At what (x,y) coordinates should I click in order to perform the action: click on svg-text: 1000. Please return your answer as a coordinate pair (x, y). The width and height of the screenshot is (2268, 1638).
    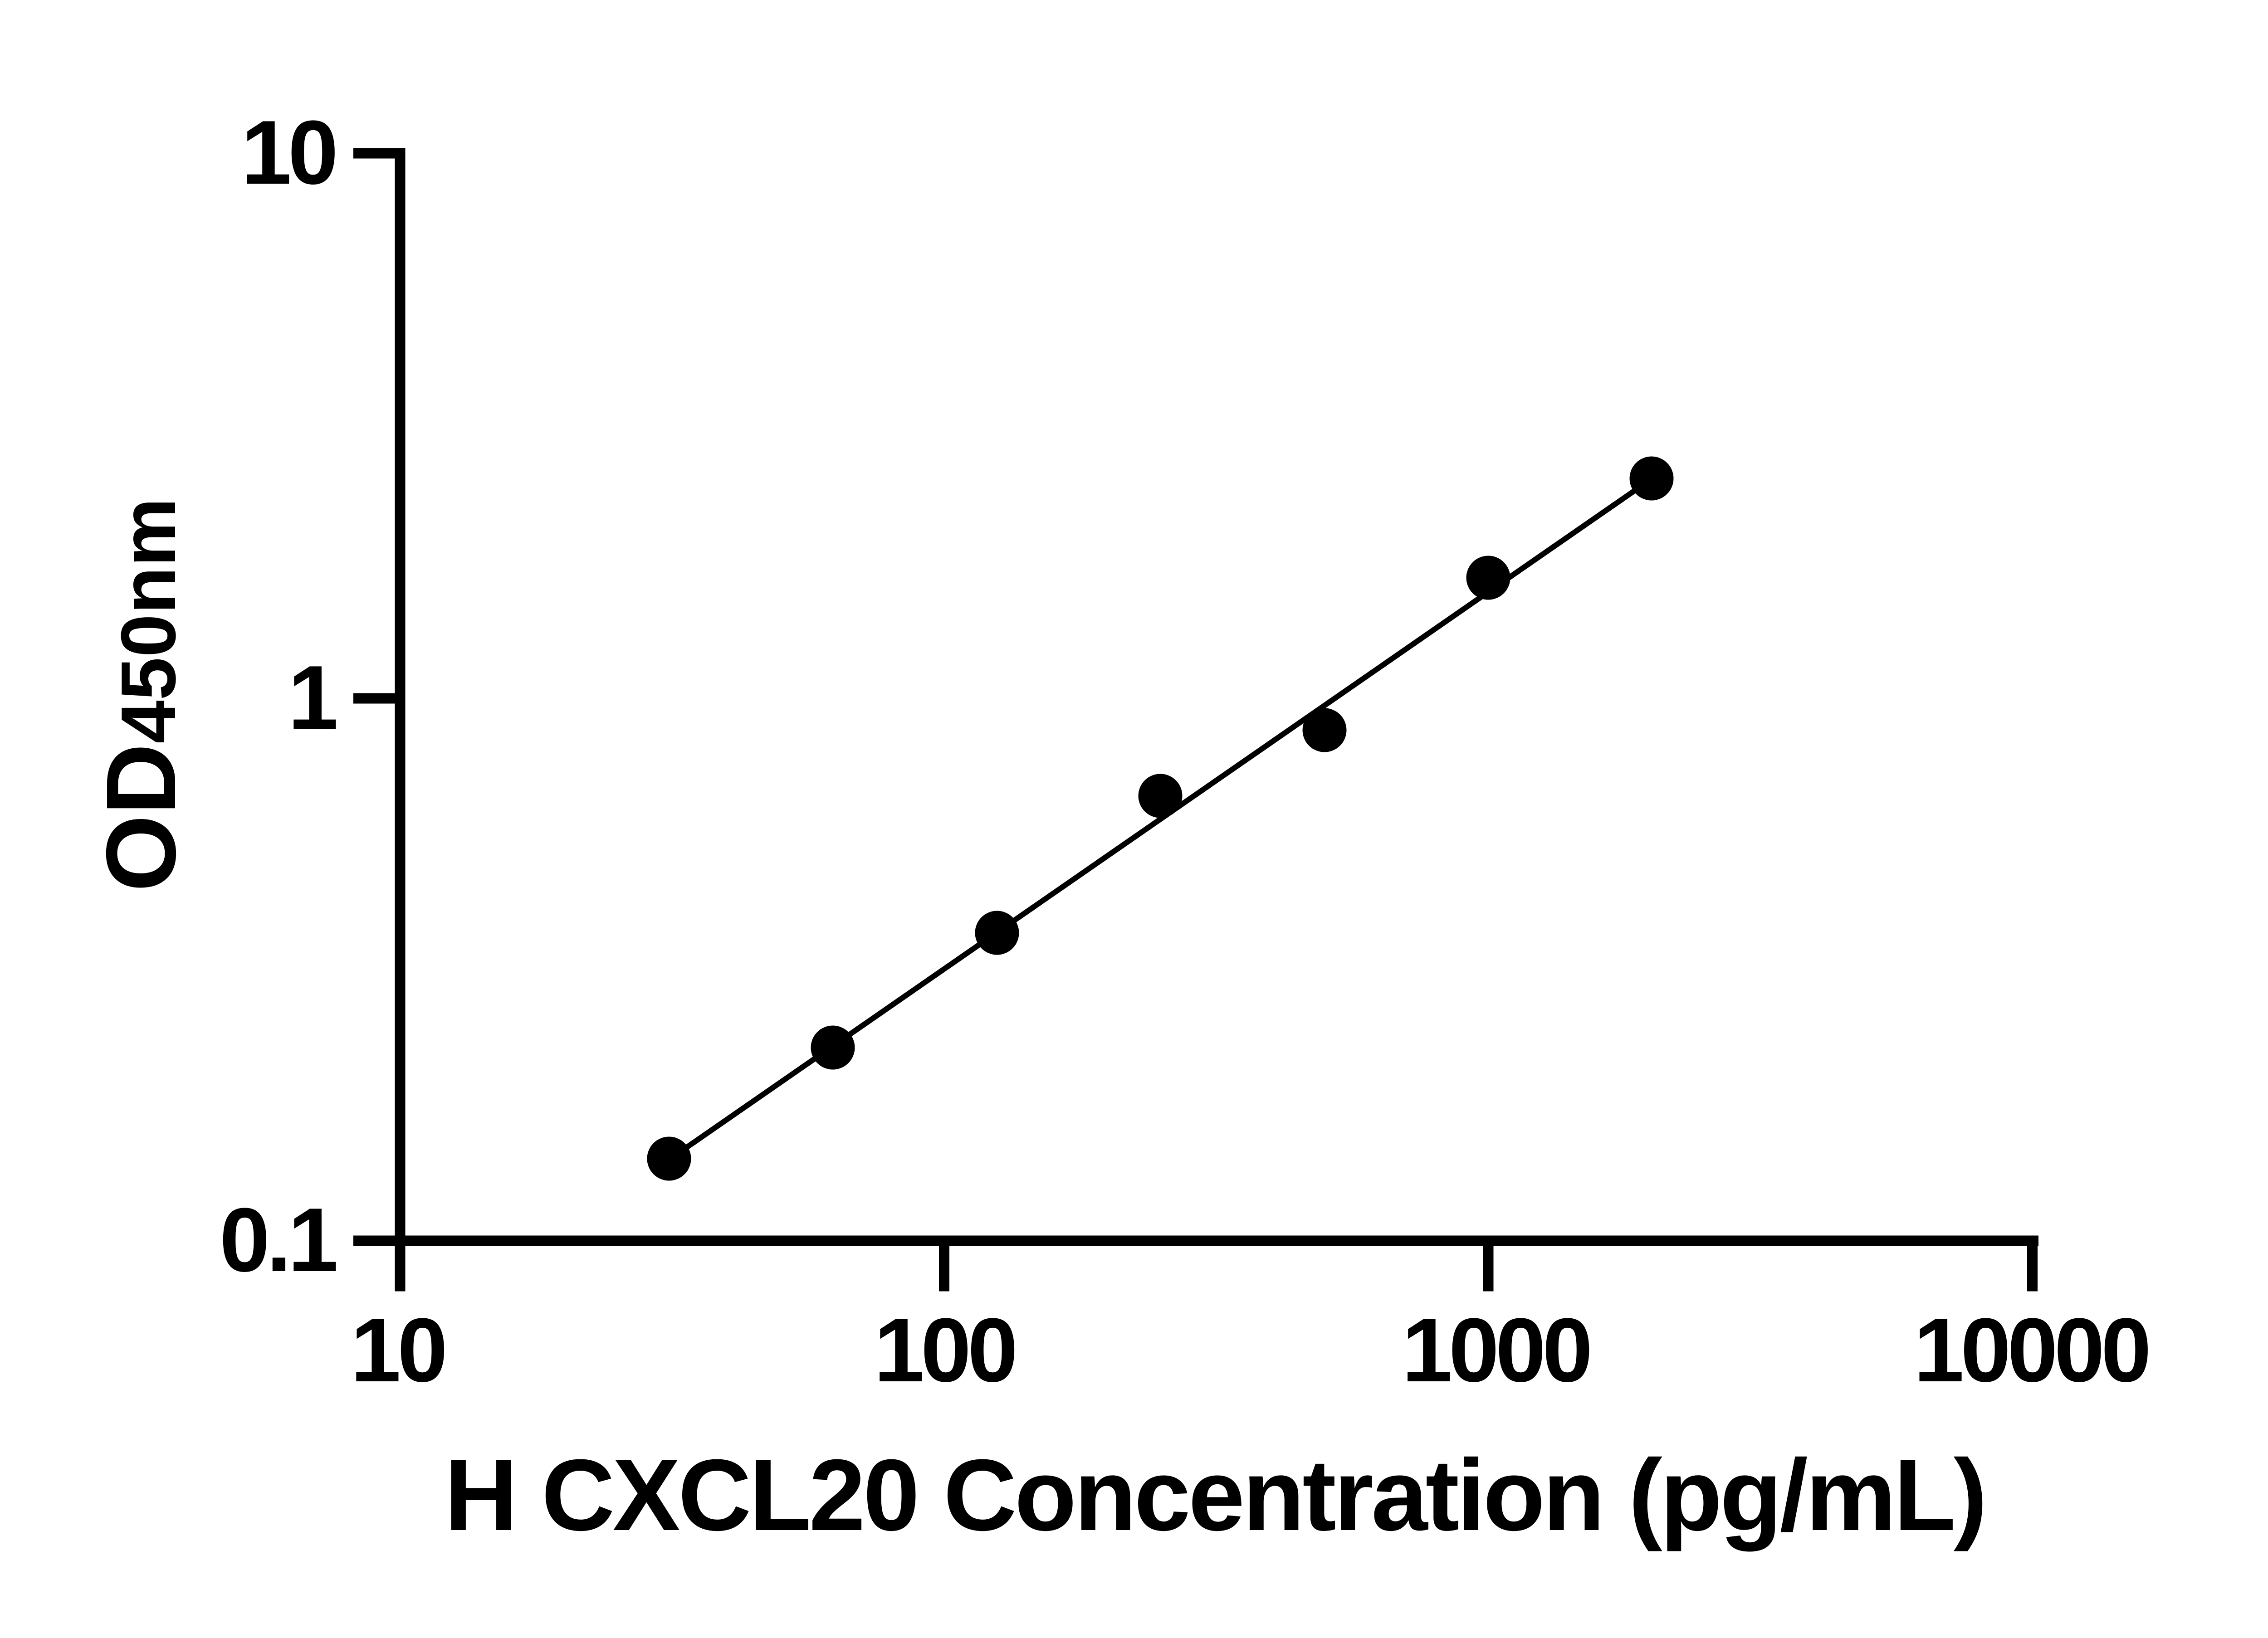
    Looking at the image, I should click on (1496, 1350).